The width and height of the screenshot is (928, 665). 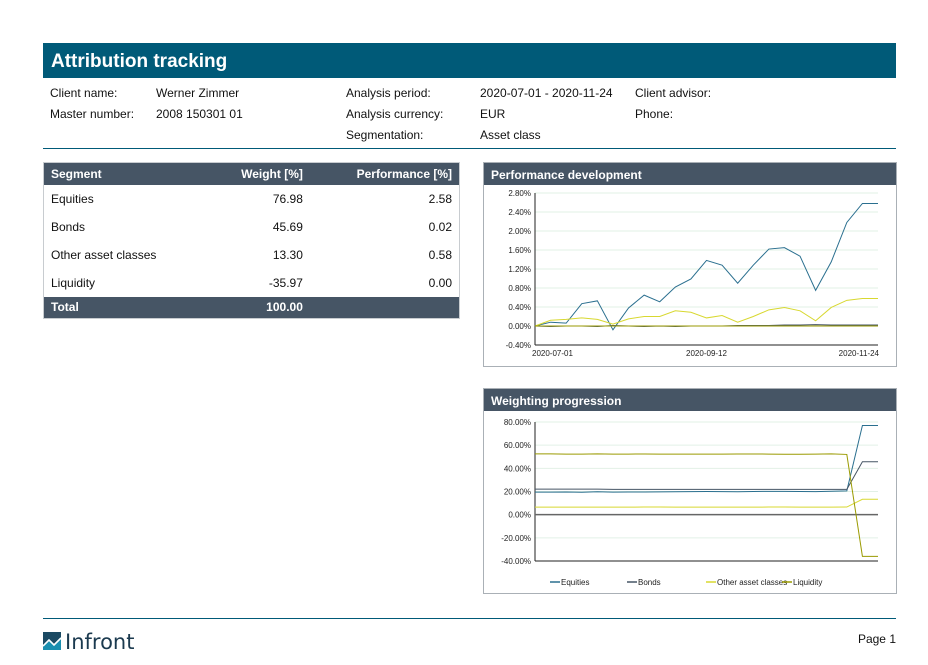 What do you see at coordinates (673, 93) in the screenshot?
I see `client-advisor-label: Client advisor:` at bounding box center [673, 93].